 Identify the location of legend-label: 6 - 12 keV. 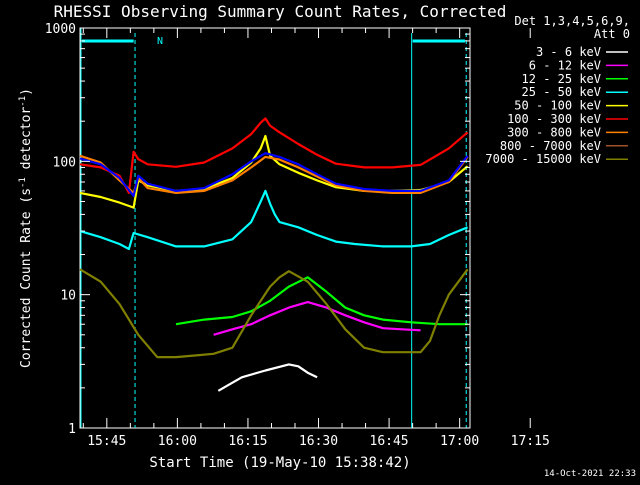
(565, 65).